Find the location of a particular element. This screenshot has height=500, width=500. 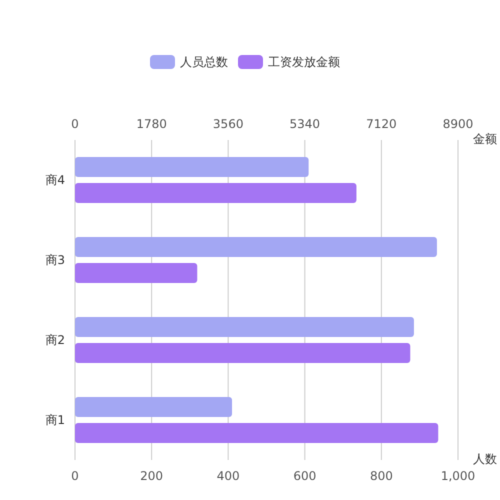

x2-tick-label: 3560 is located at coordinates (228, 124).